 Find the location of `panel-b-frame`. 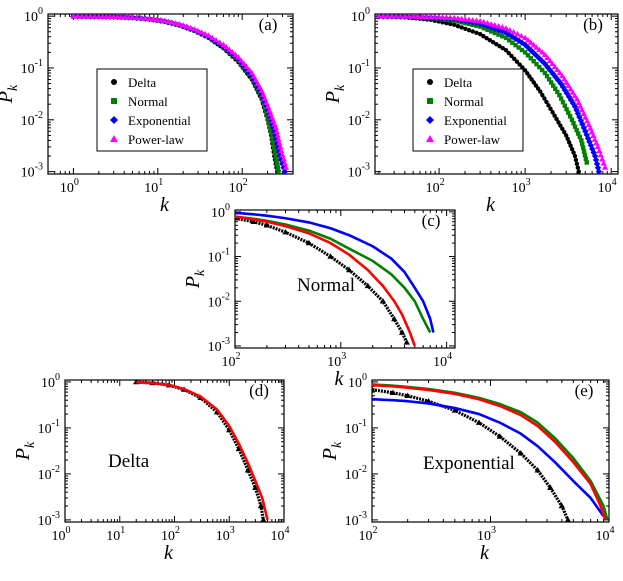

panel-b-frame is located at coordinates (496, 94).